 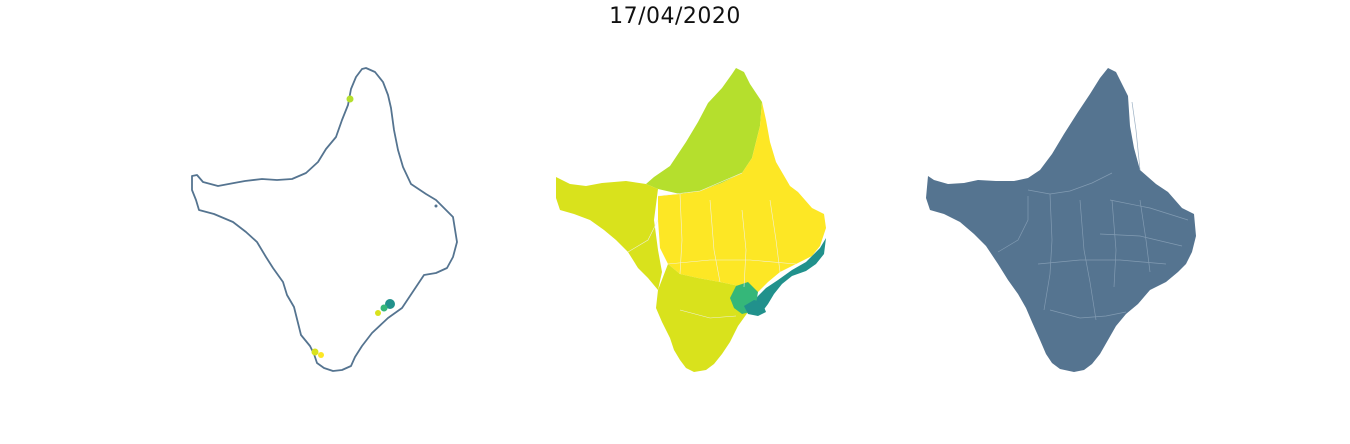 What do you see at coordinates (436, 206) in the screenshot?
I see `case-marker-island` at bounding box center [436, 206].